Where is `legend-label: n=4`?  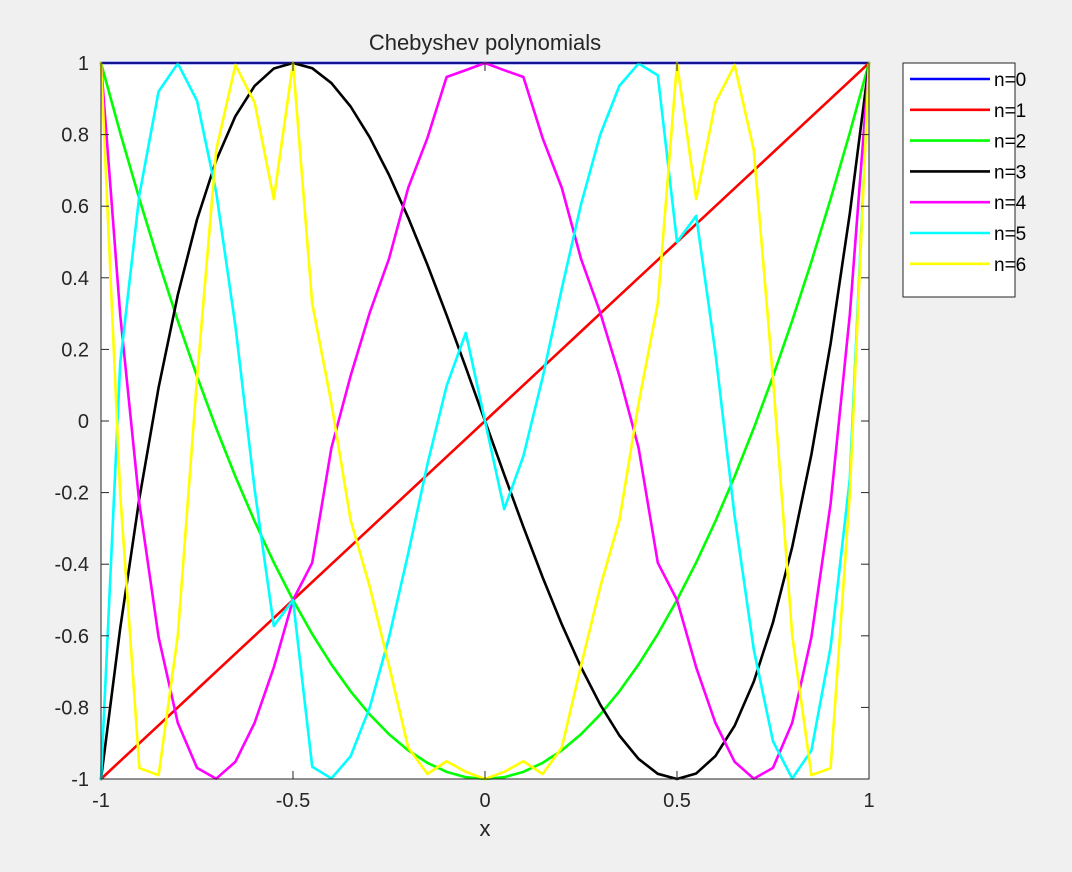 legend-label: n=4 is located at coordinates (1010, 203).